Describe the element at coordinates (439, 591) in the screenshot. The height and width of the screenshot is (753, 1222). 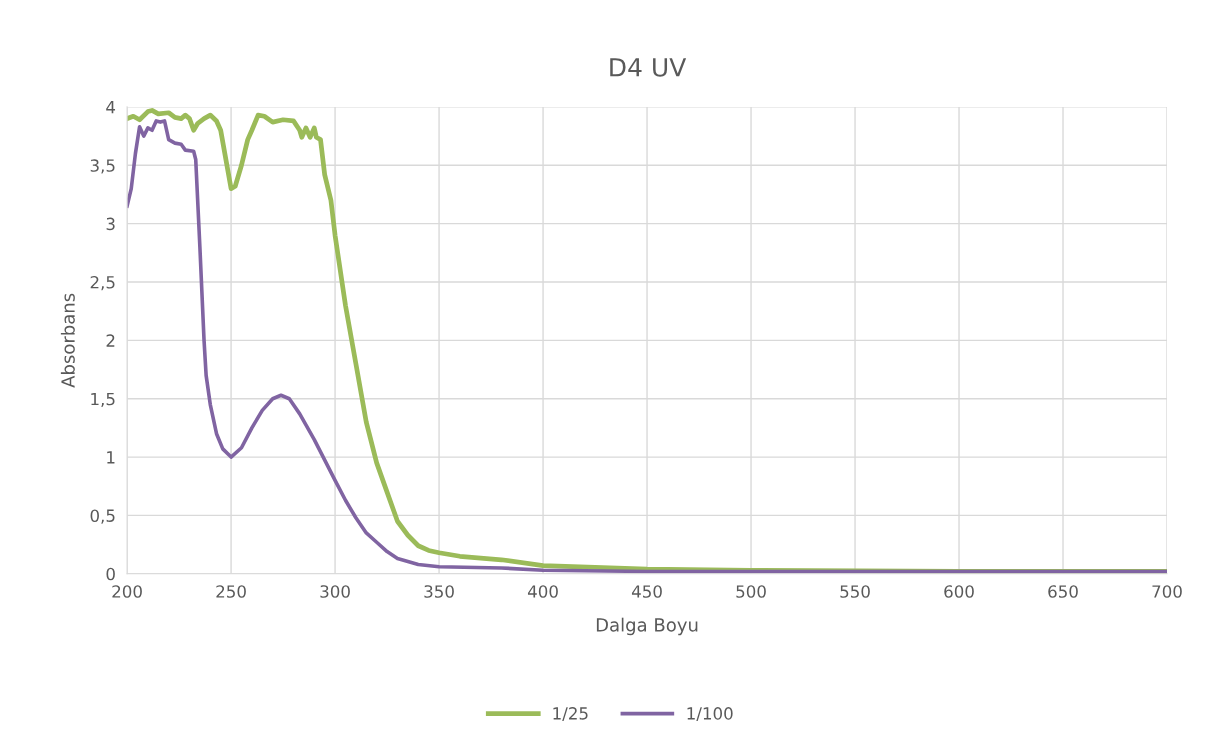
I see `x-tick-label: 350` at that location.